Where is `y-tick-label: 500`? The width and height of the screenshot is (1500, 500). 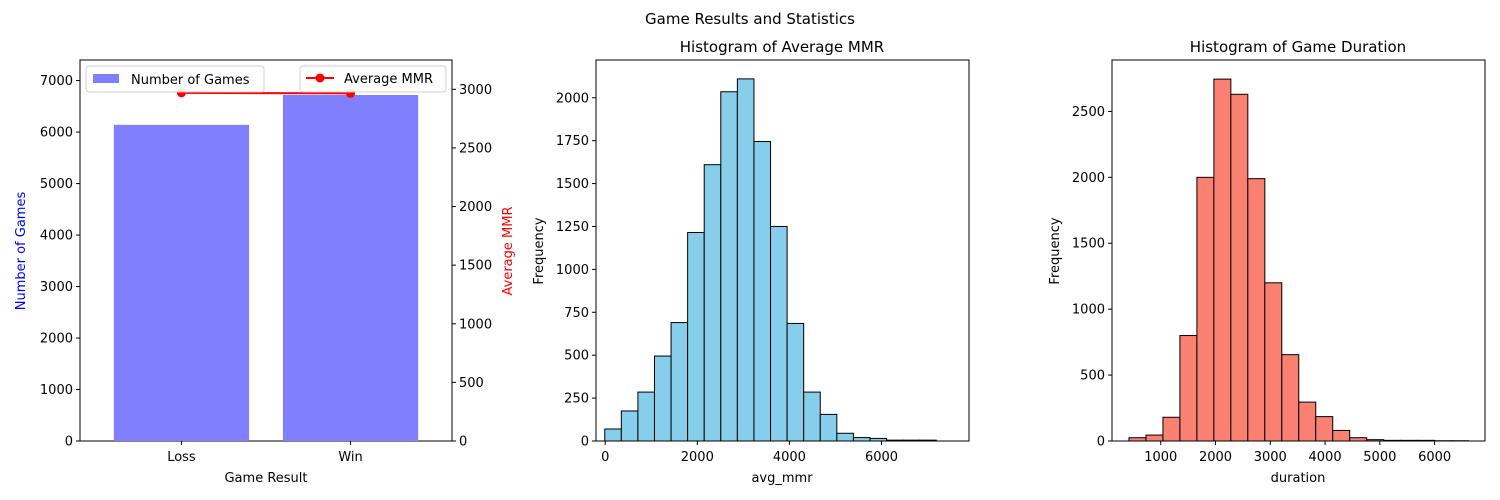 y-tick-label: 500 is located at coordinates (1092, 376).